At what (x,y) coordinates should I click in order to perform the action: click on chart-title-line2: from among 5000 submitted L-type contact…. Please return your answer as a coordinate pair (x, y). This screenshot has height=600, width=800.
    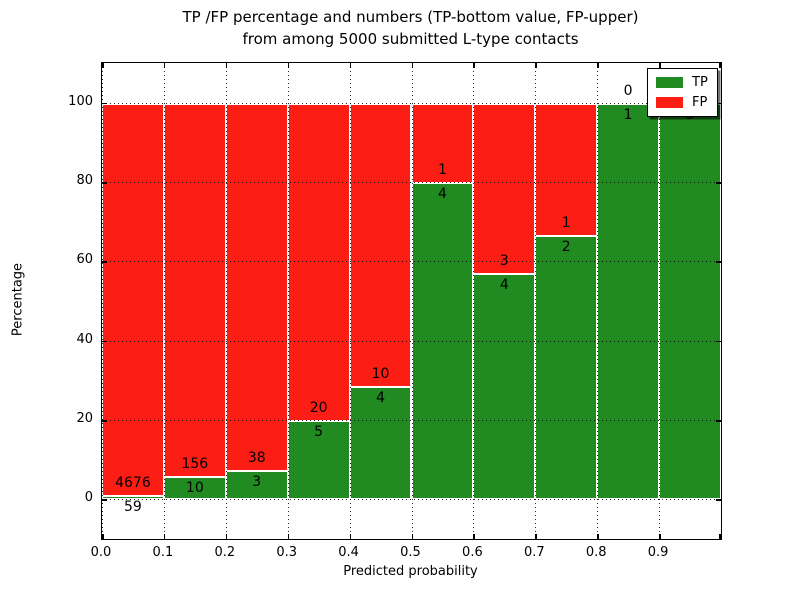
    Looking at the image, I should click on (410, 39).